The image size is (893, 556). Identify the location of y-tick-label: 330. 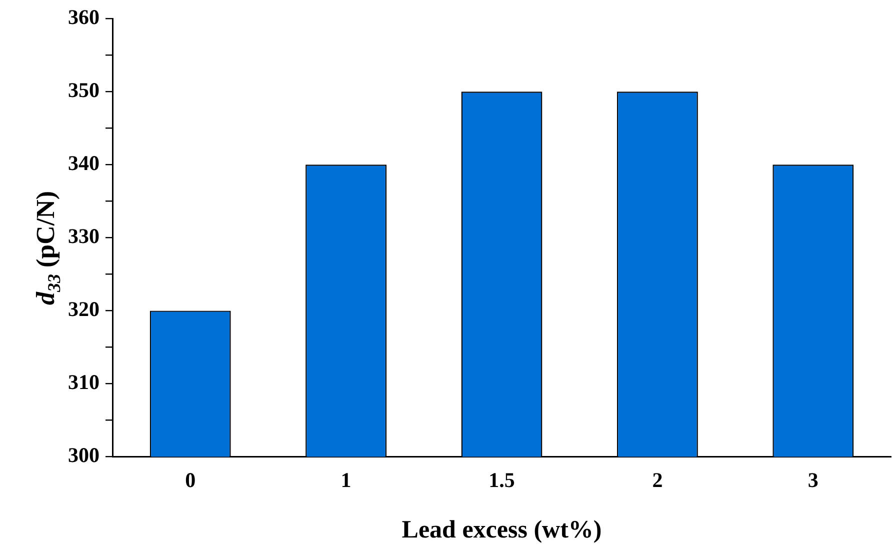
(84, 236).